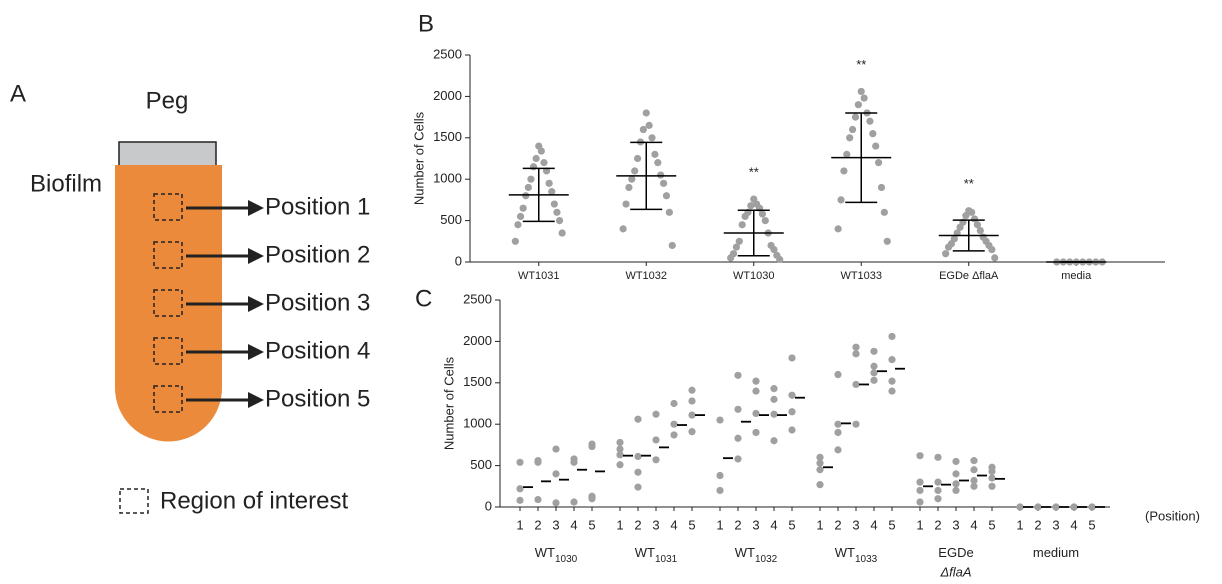 The image size is (1222, 584). What do you see at coordinates (256, 256) in the screenshot?
I see `arrow-head` at bounding box center [256, 256].